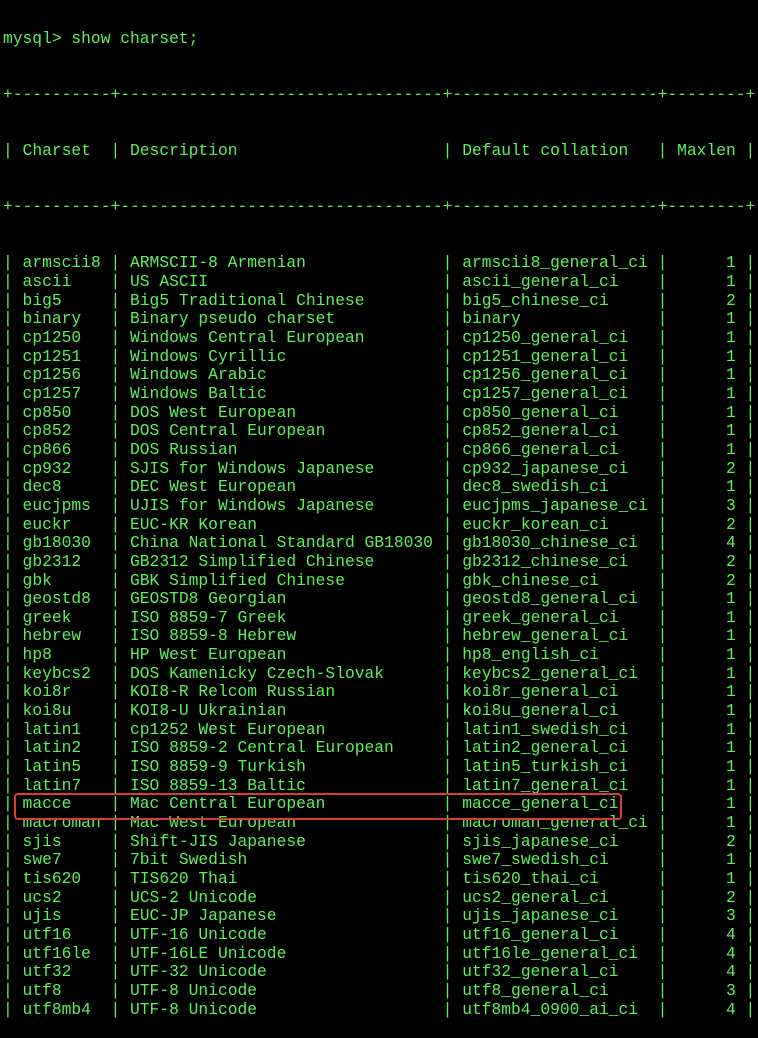 The width and height of the screenshot is (758, 1038). Describe the element at coordinates (555, 263) in the screenshot. I see `cell-default-collation: armscii8_general_ci` at that location.